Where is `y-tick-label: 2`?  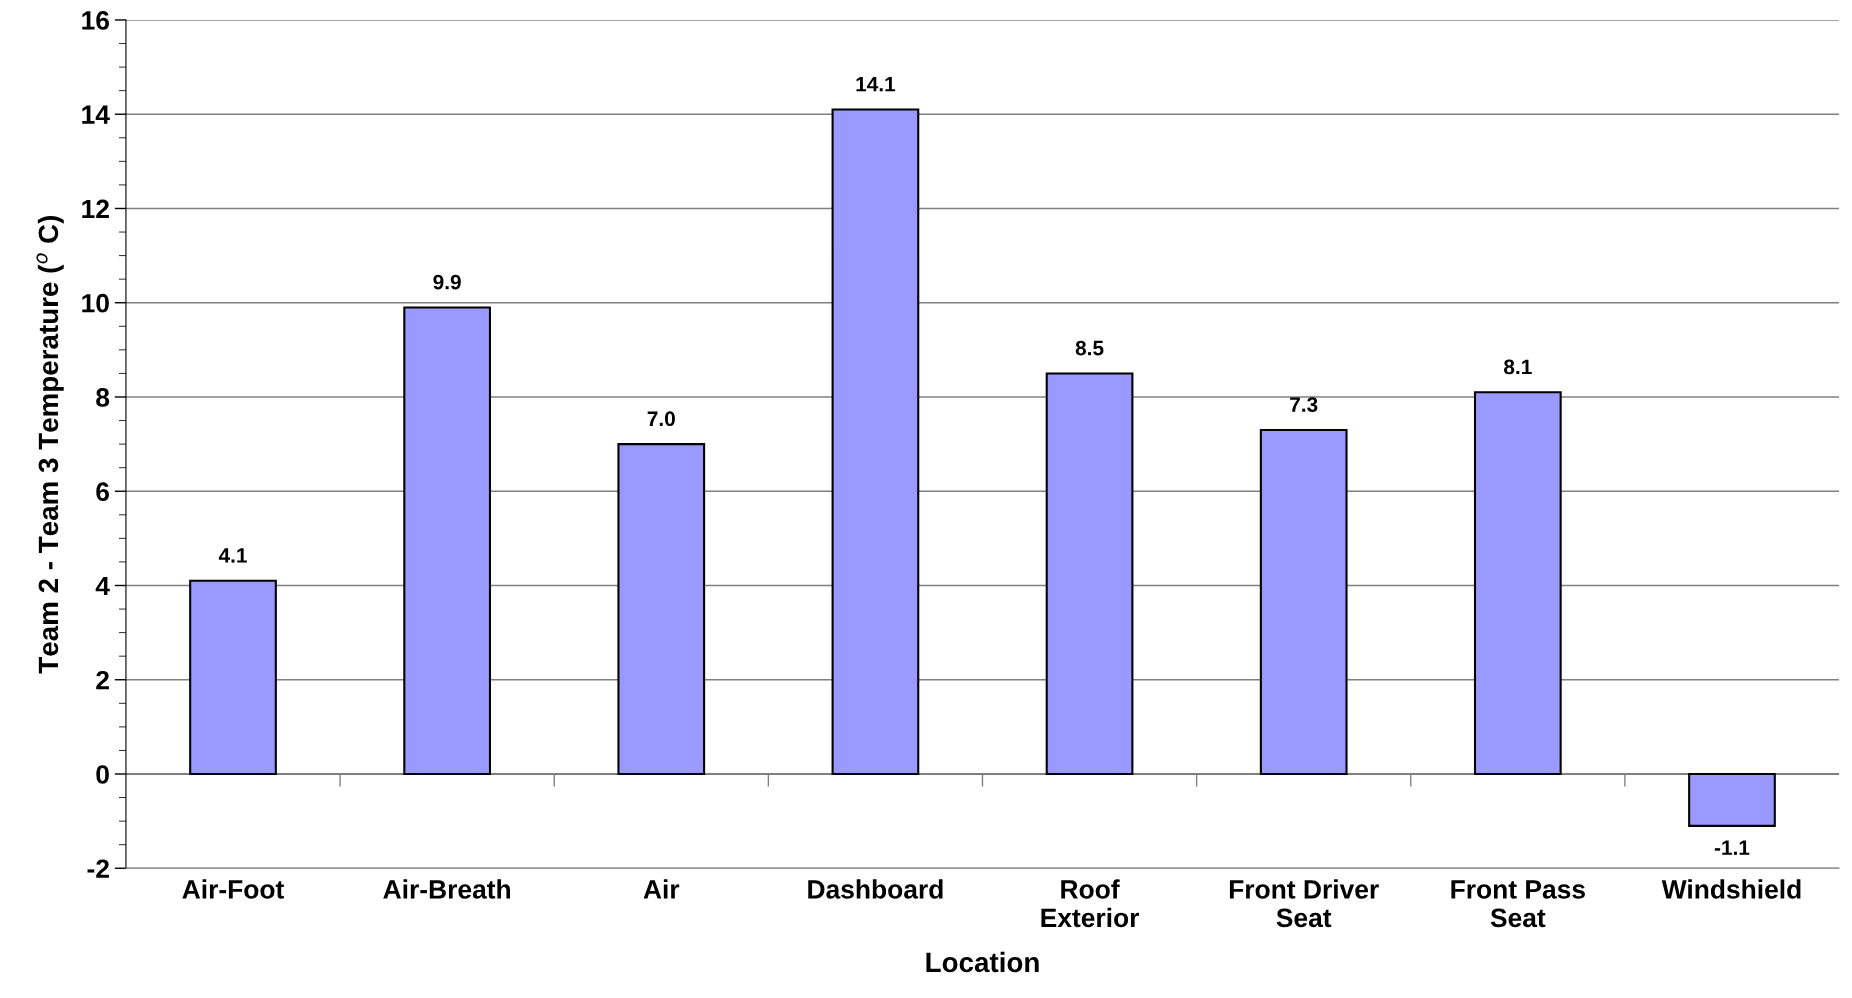
y-tick-label: 2 is located at coordinates (102, 680).